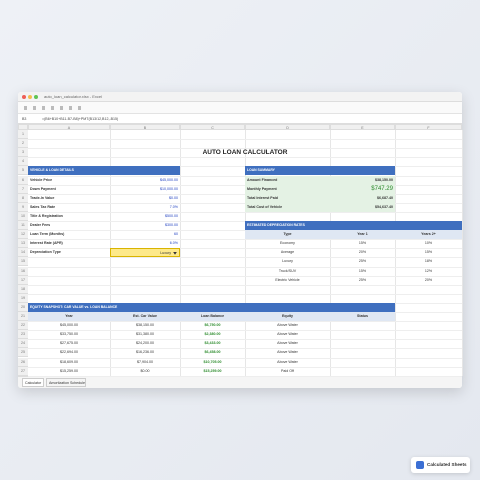 The image size is (480, 480). I want to click on column-header: C, so click(212, 127).